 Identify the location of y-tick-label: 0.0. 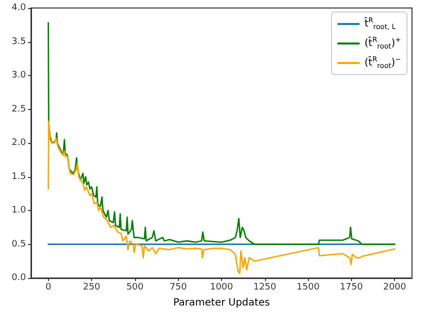
(19, 278).